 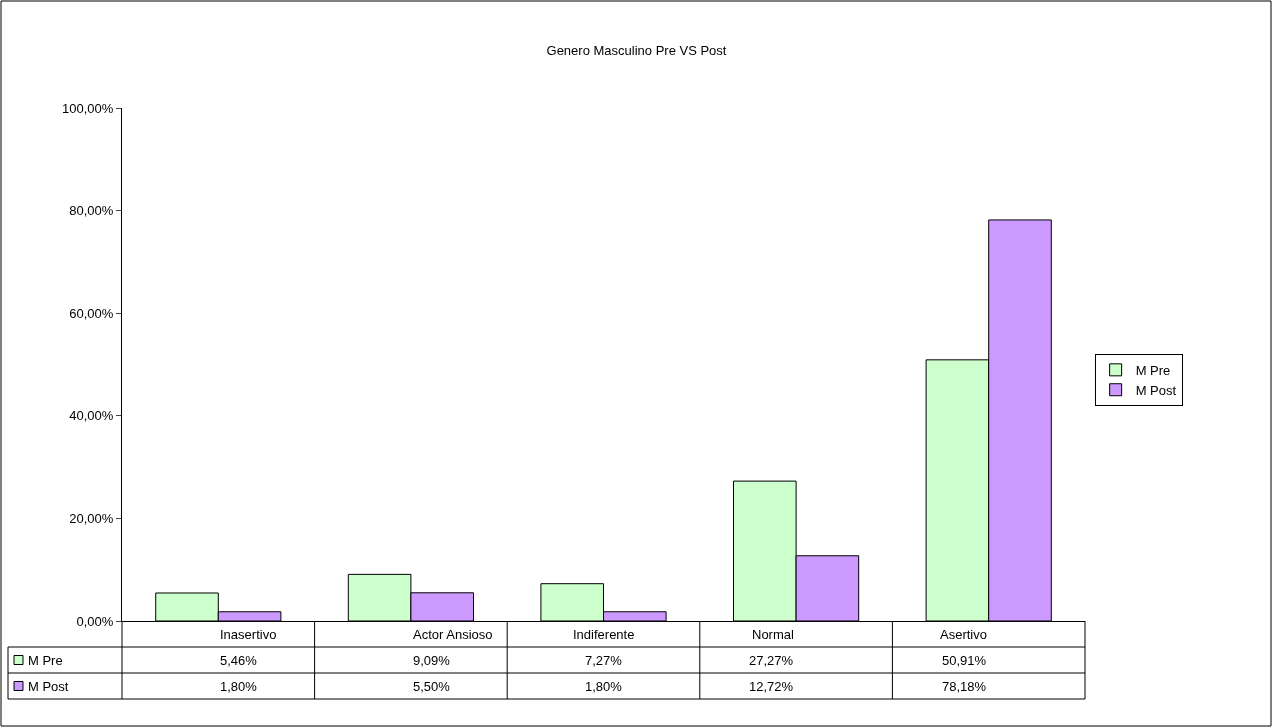 What do you see at coordinates (771, 686) in the screenshot?
I see `data-label: 12,72%` at bounding box center [771, 686].